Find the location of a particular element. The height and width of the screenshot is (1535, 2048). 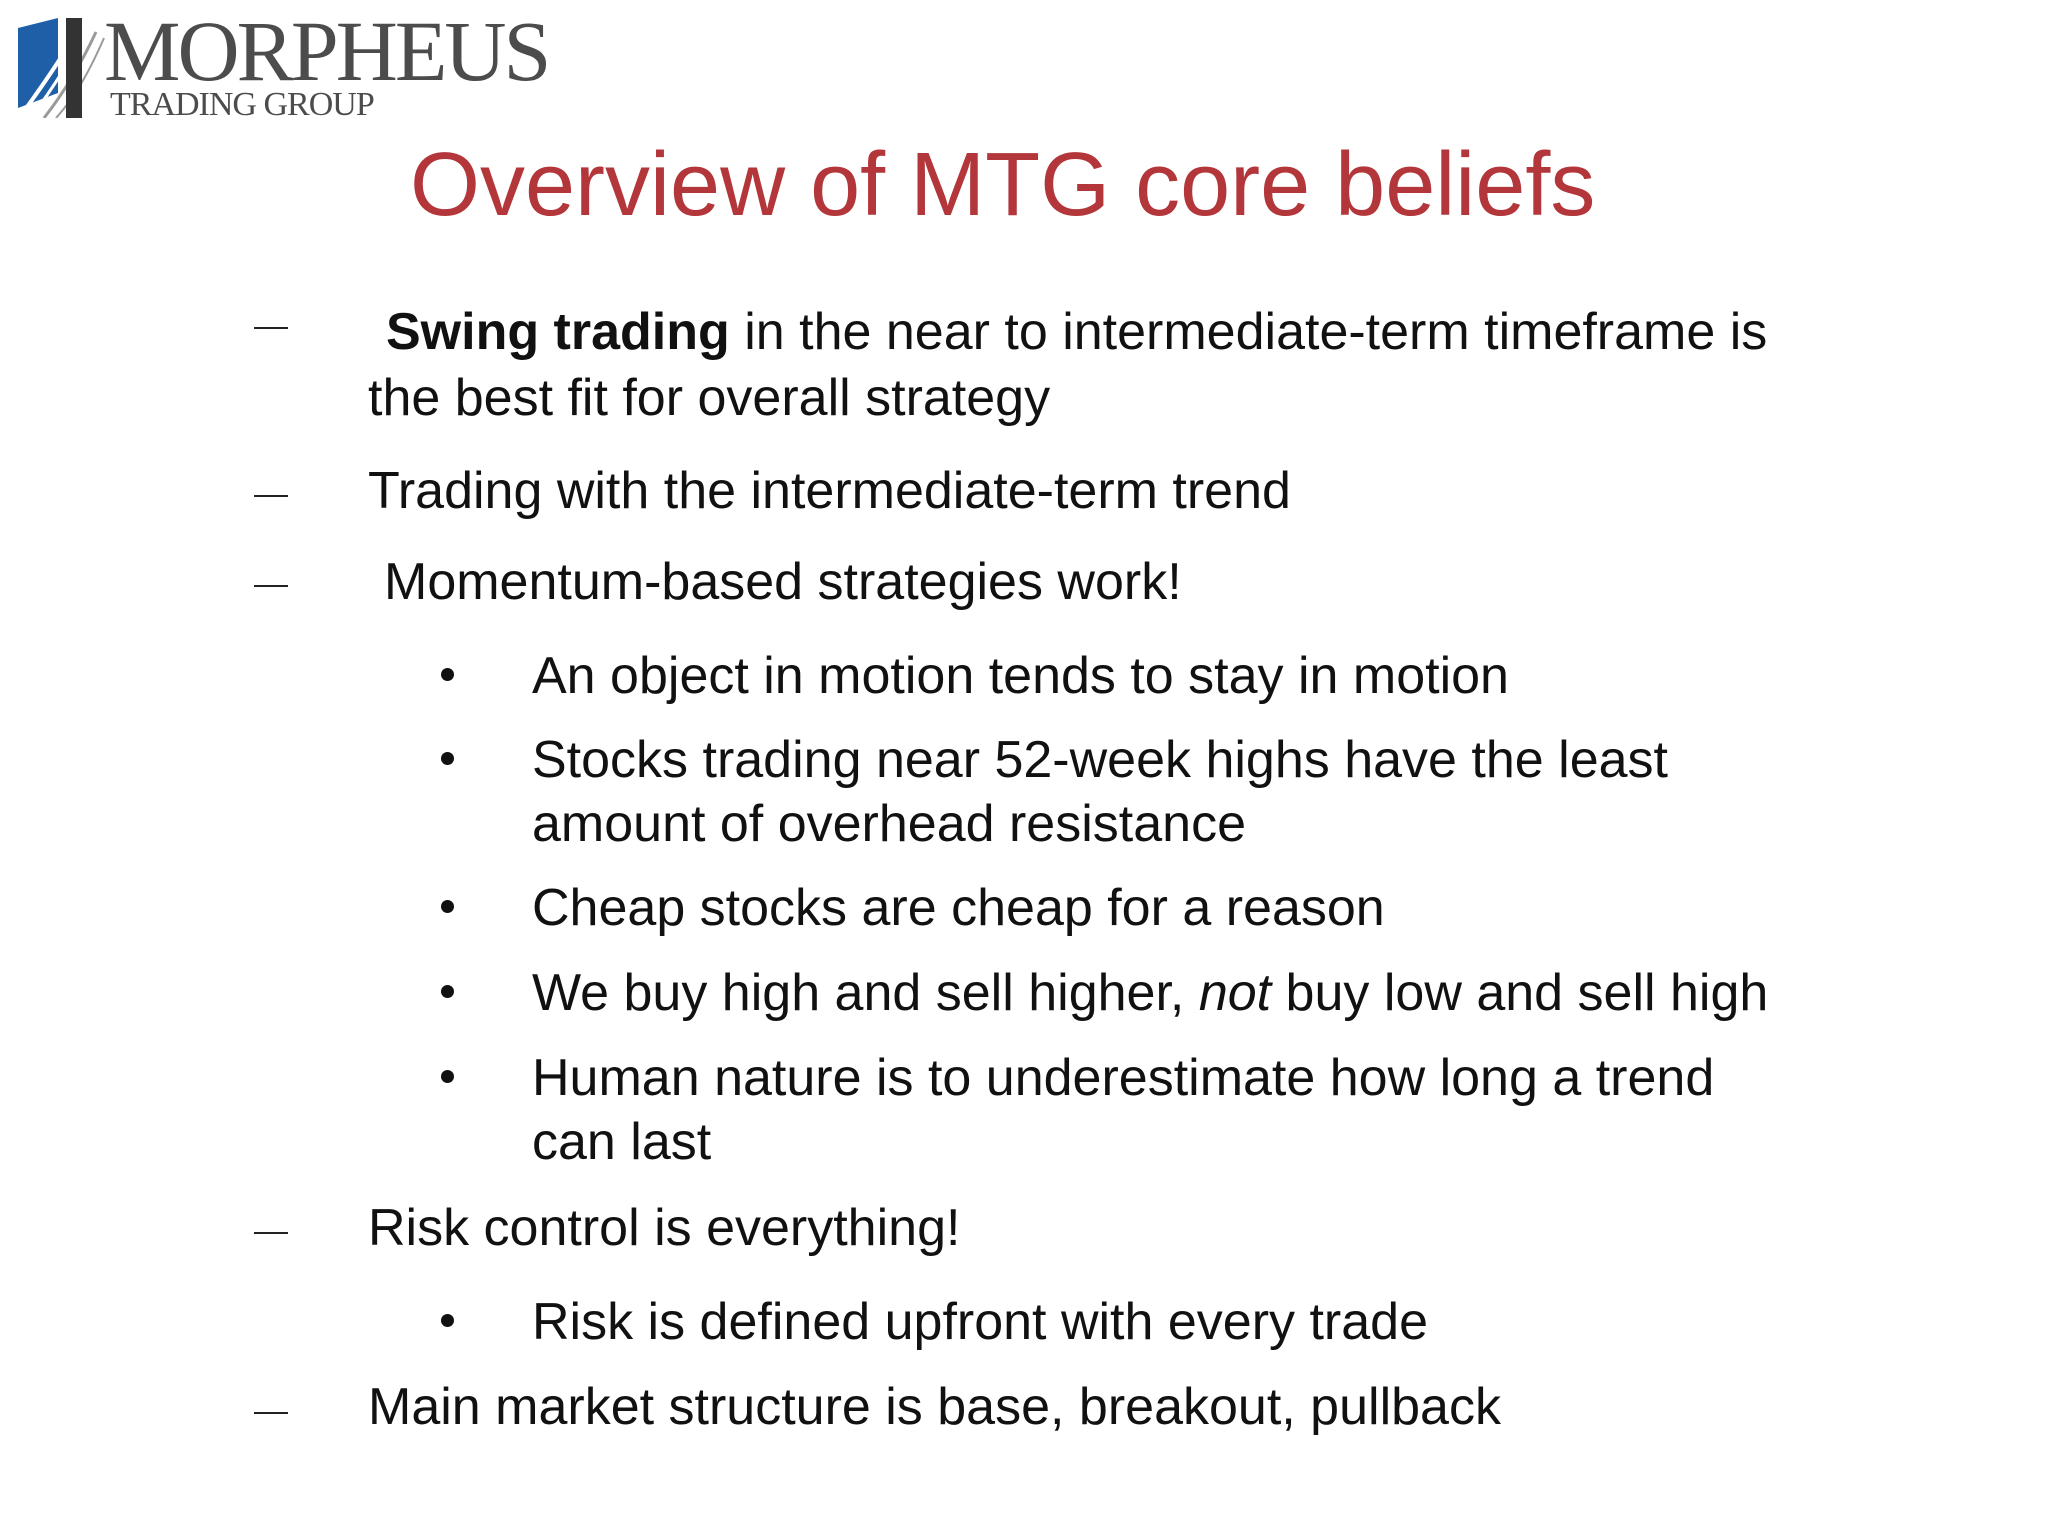

list-subitem-highs-cont: amount of overhead resistance is located at coordinates (889, 824).